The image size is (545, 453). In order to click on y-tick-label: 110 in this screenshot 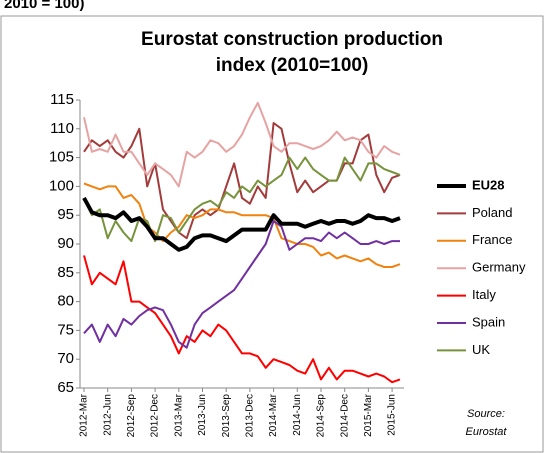, I will do `click(62, 128)`.